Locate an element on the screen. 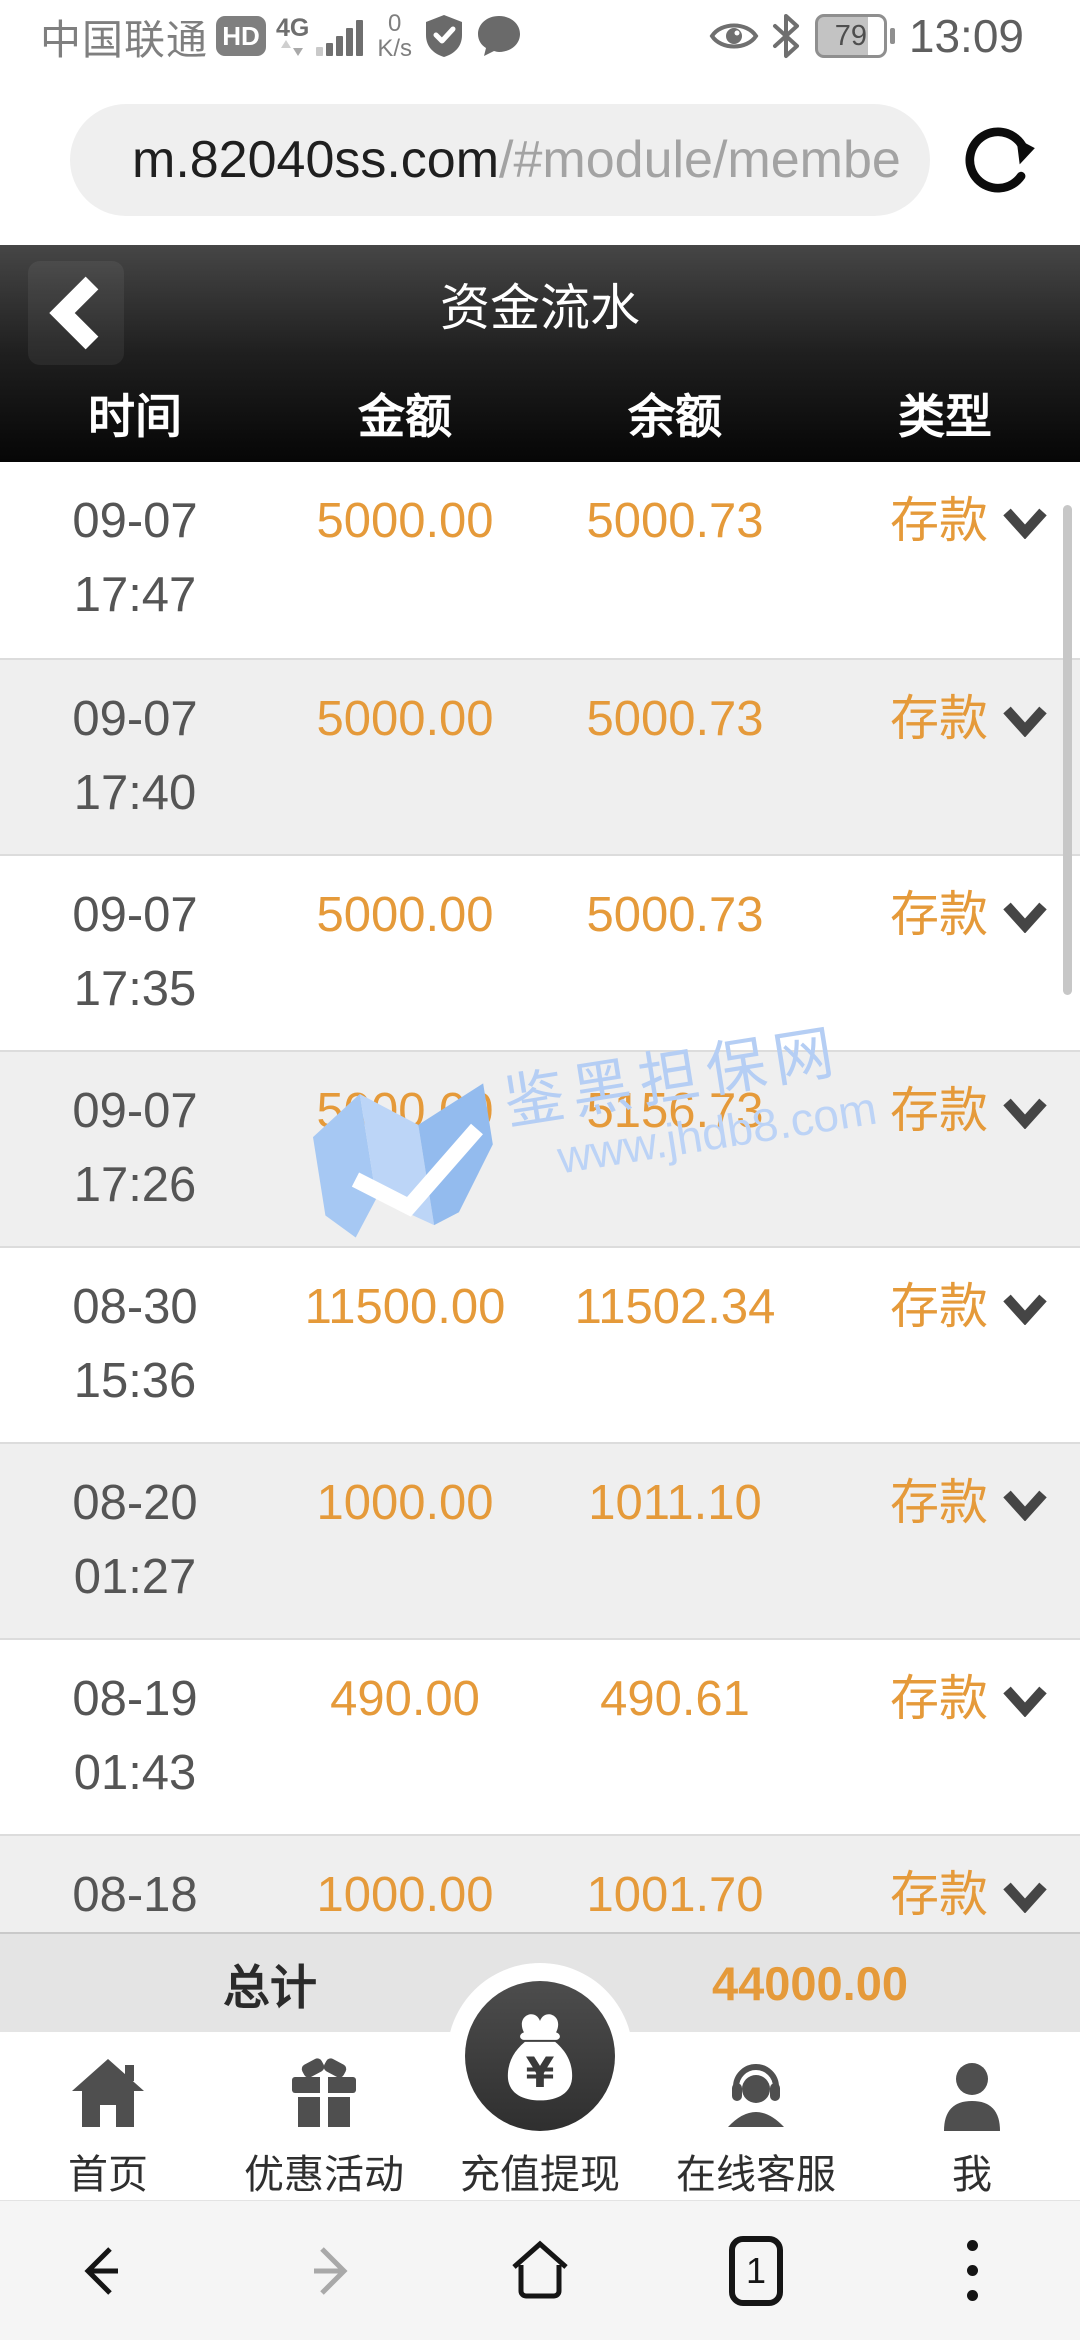 Image resolution: width=1080 pixels, height=2340 pixels. android-home-button is located at coordinates (540, 2270).